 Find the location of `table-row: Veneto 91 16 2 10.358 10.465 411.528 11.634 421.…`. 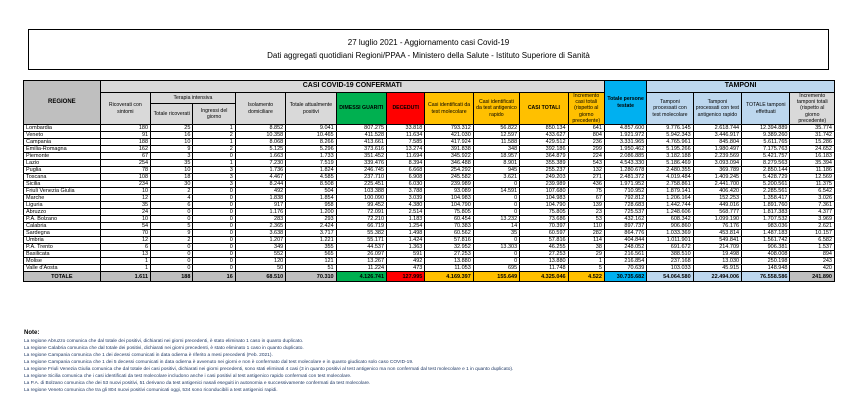

table-row: Veneto 91 16 2 10.358 10.465 411.528 11.634 421.… is located at coordinates (429, 135).